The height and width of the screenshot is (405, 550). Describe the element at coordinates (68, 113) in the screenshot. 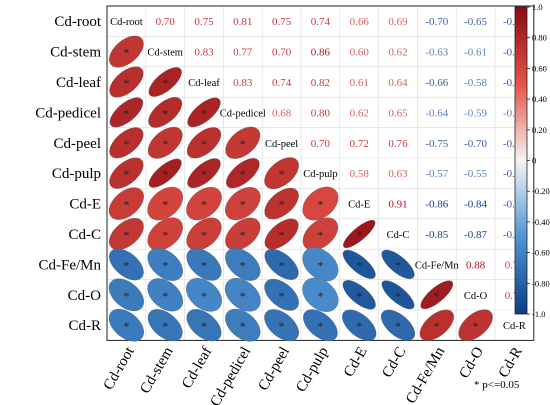

I see `row-label: Cd-pedicel` at that location.